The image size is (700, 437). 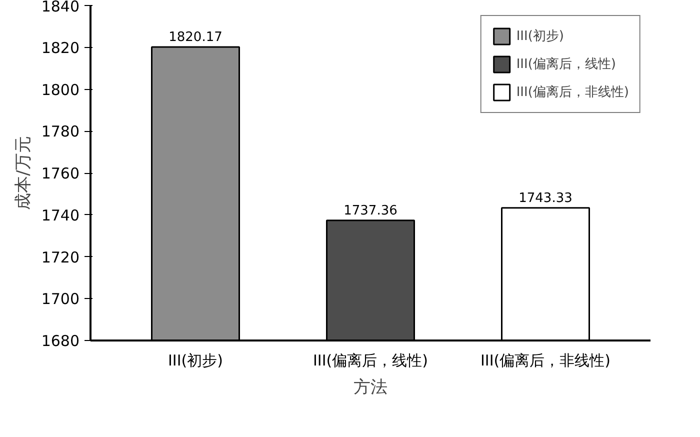 I want to click on legend-label: III(偏离后，非线性), so click(x=572, y=92).